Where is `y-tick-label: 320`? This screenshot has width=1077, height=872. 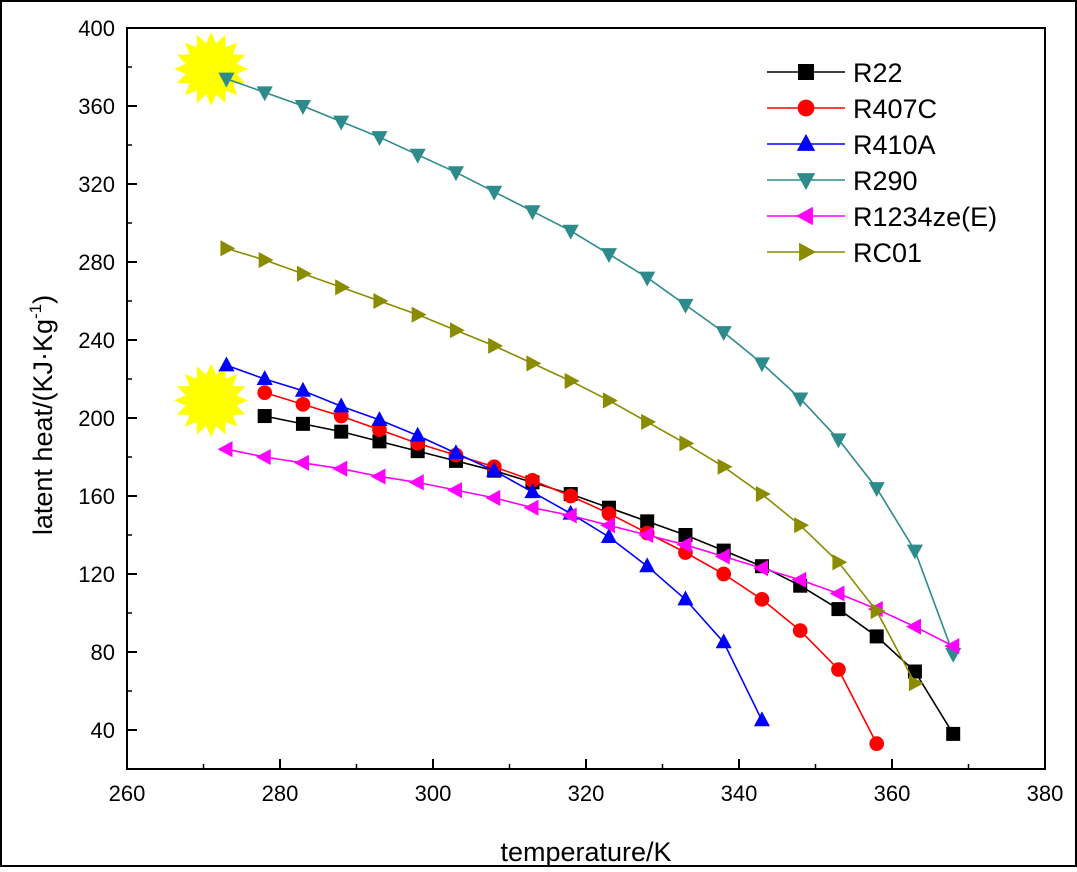 y-tick-label: 320 is located at coordinates (96, 184).